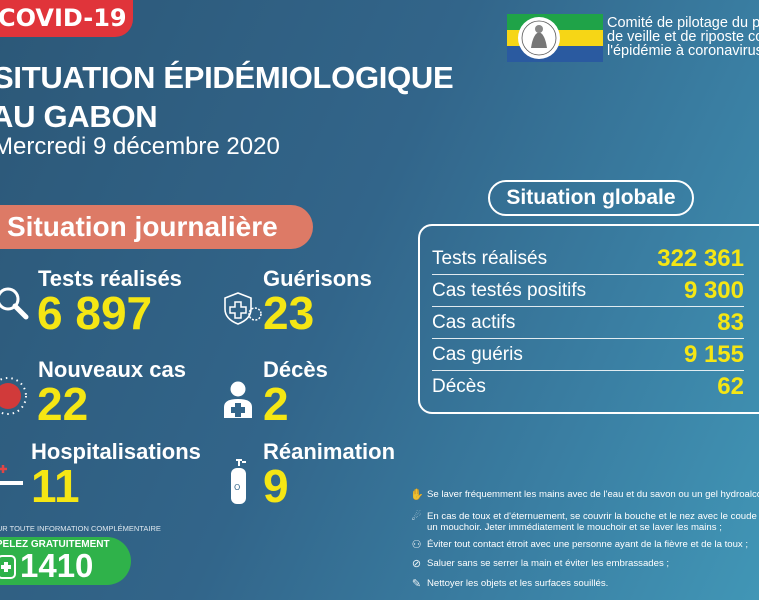 Image resolution: width=759 pixels, height=600 pixels. I want to click on shield-cross-icon, so click(243, 308).